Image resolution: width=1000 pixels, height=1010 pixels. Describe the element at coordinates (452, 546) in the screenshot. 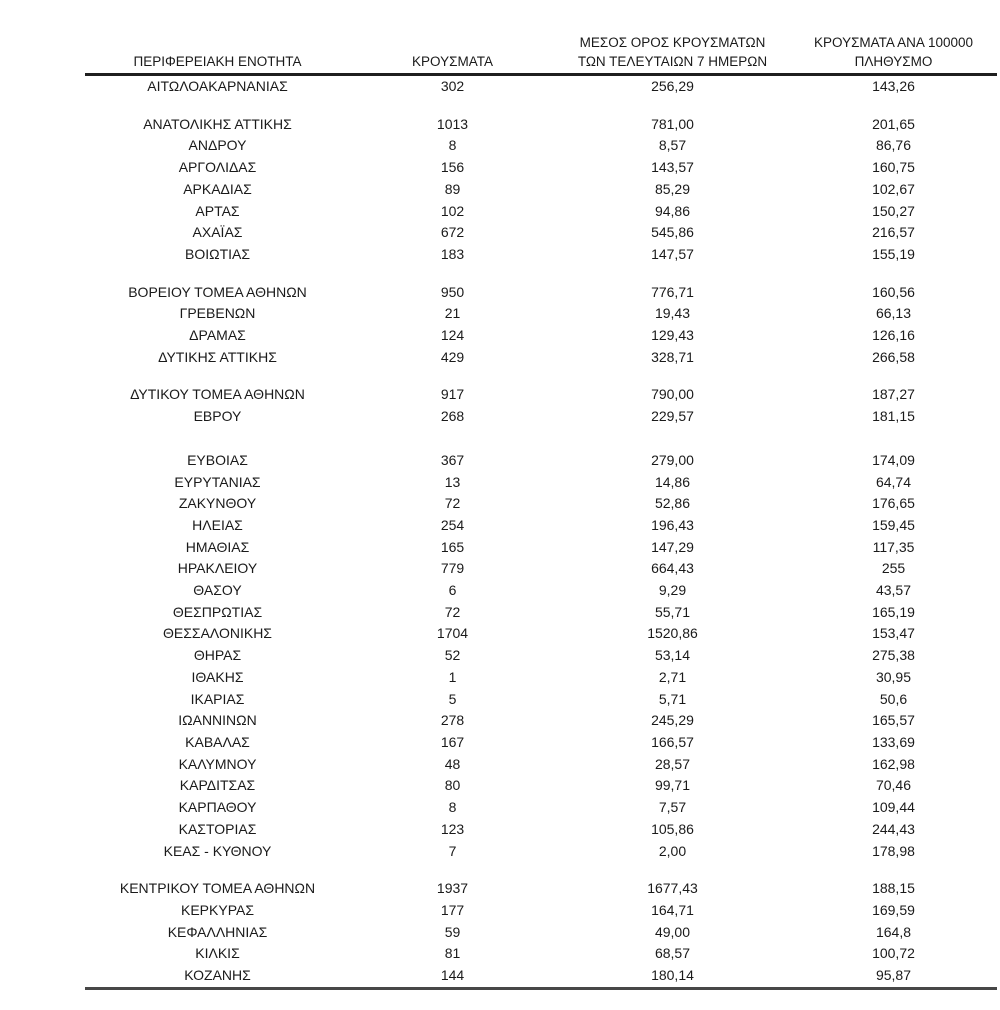

I see `value-cell: 165` at that location.